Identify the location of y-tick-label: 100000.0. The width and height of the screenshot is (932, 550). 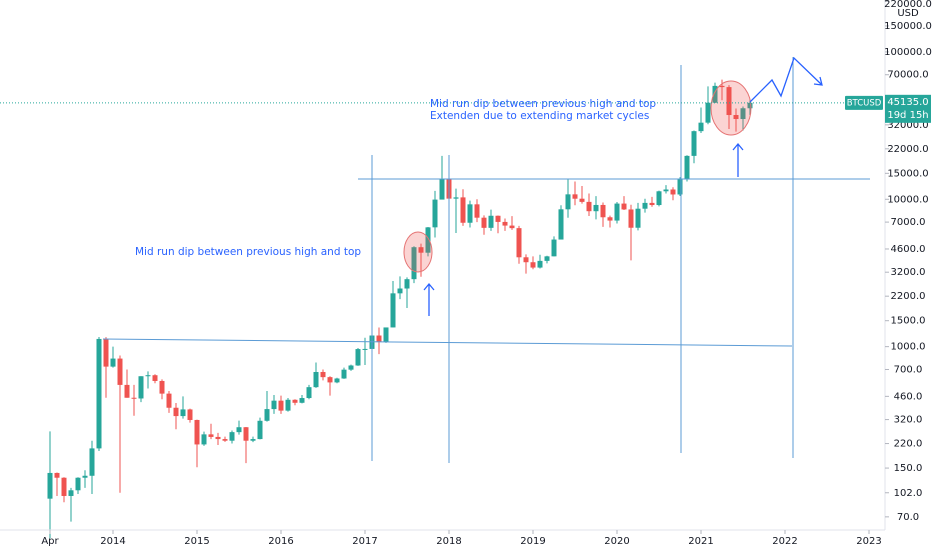
(908, 52).